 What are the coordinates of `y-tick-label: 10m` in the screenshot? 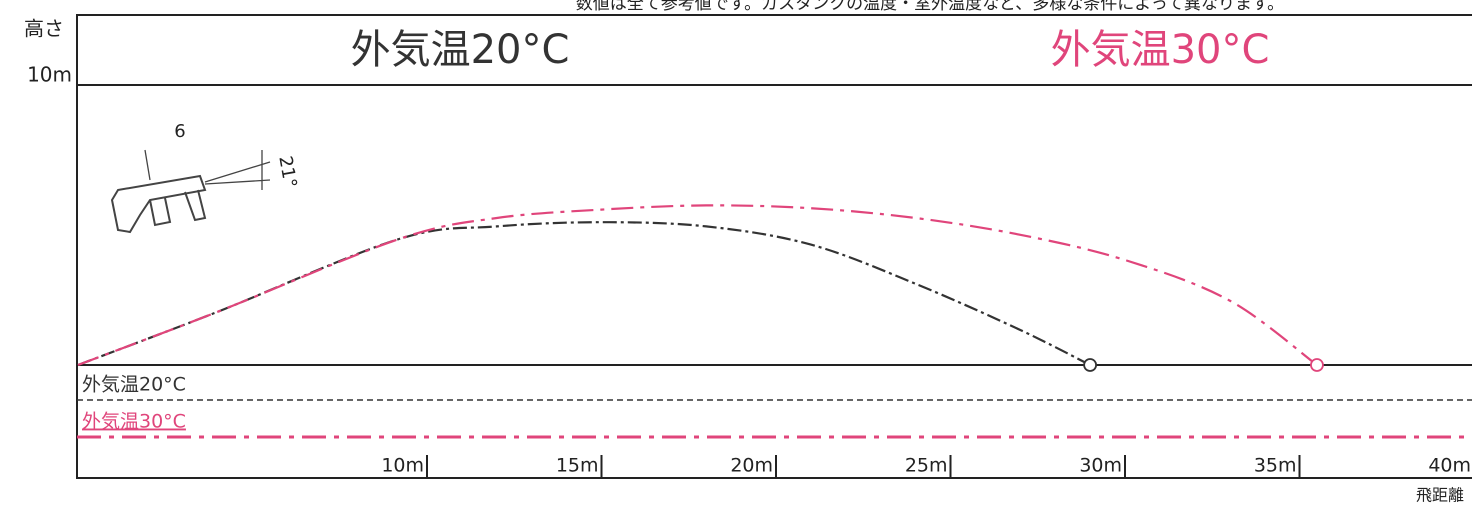 It's located at (49, 75).